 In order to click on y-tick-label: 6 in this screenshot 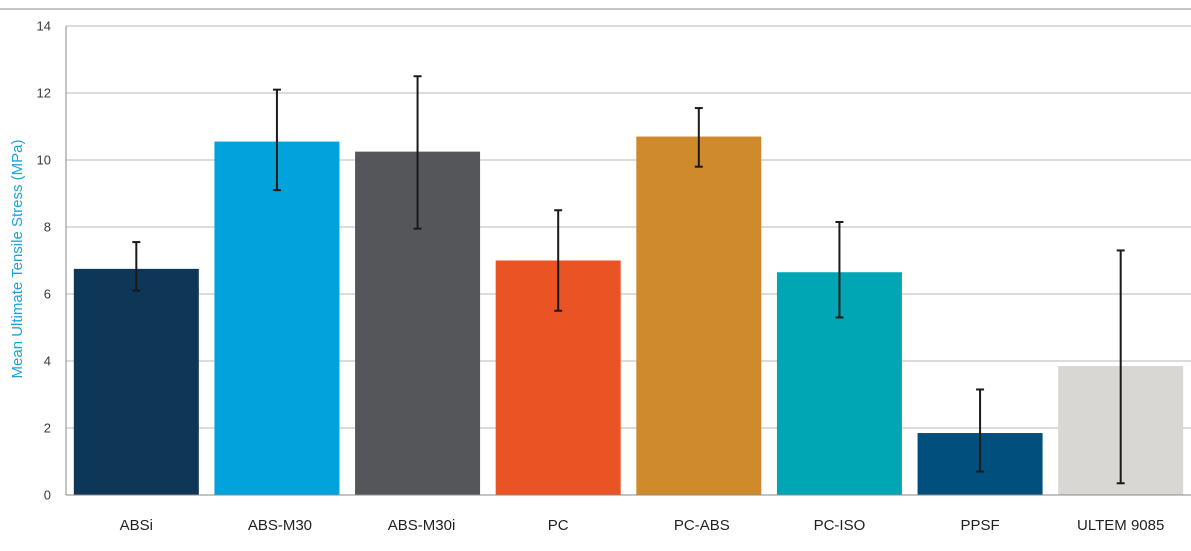, I will do `click(47, 294)`.